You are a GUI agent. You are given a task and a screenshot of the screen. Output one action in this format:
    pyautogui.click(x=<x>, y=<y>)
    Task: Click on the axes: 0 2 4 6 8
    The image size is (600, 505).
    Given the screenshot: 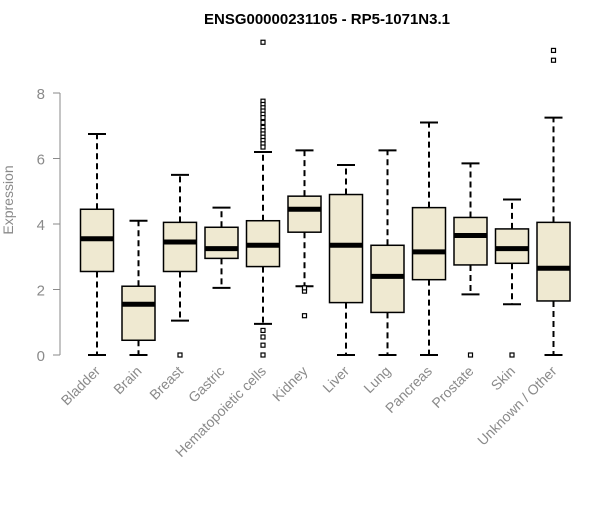 What is the action you would take?
    pyautogui.click(x=49, y=225)
    